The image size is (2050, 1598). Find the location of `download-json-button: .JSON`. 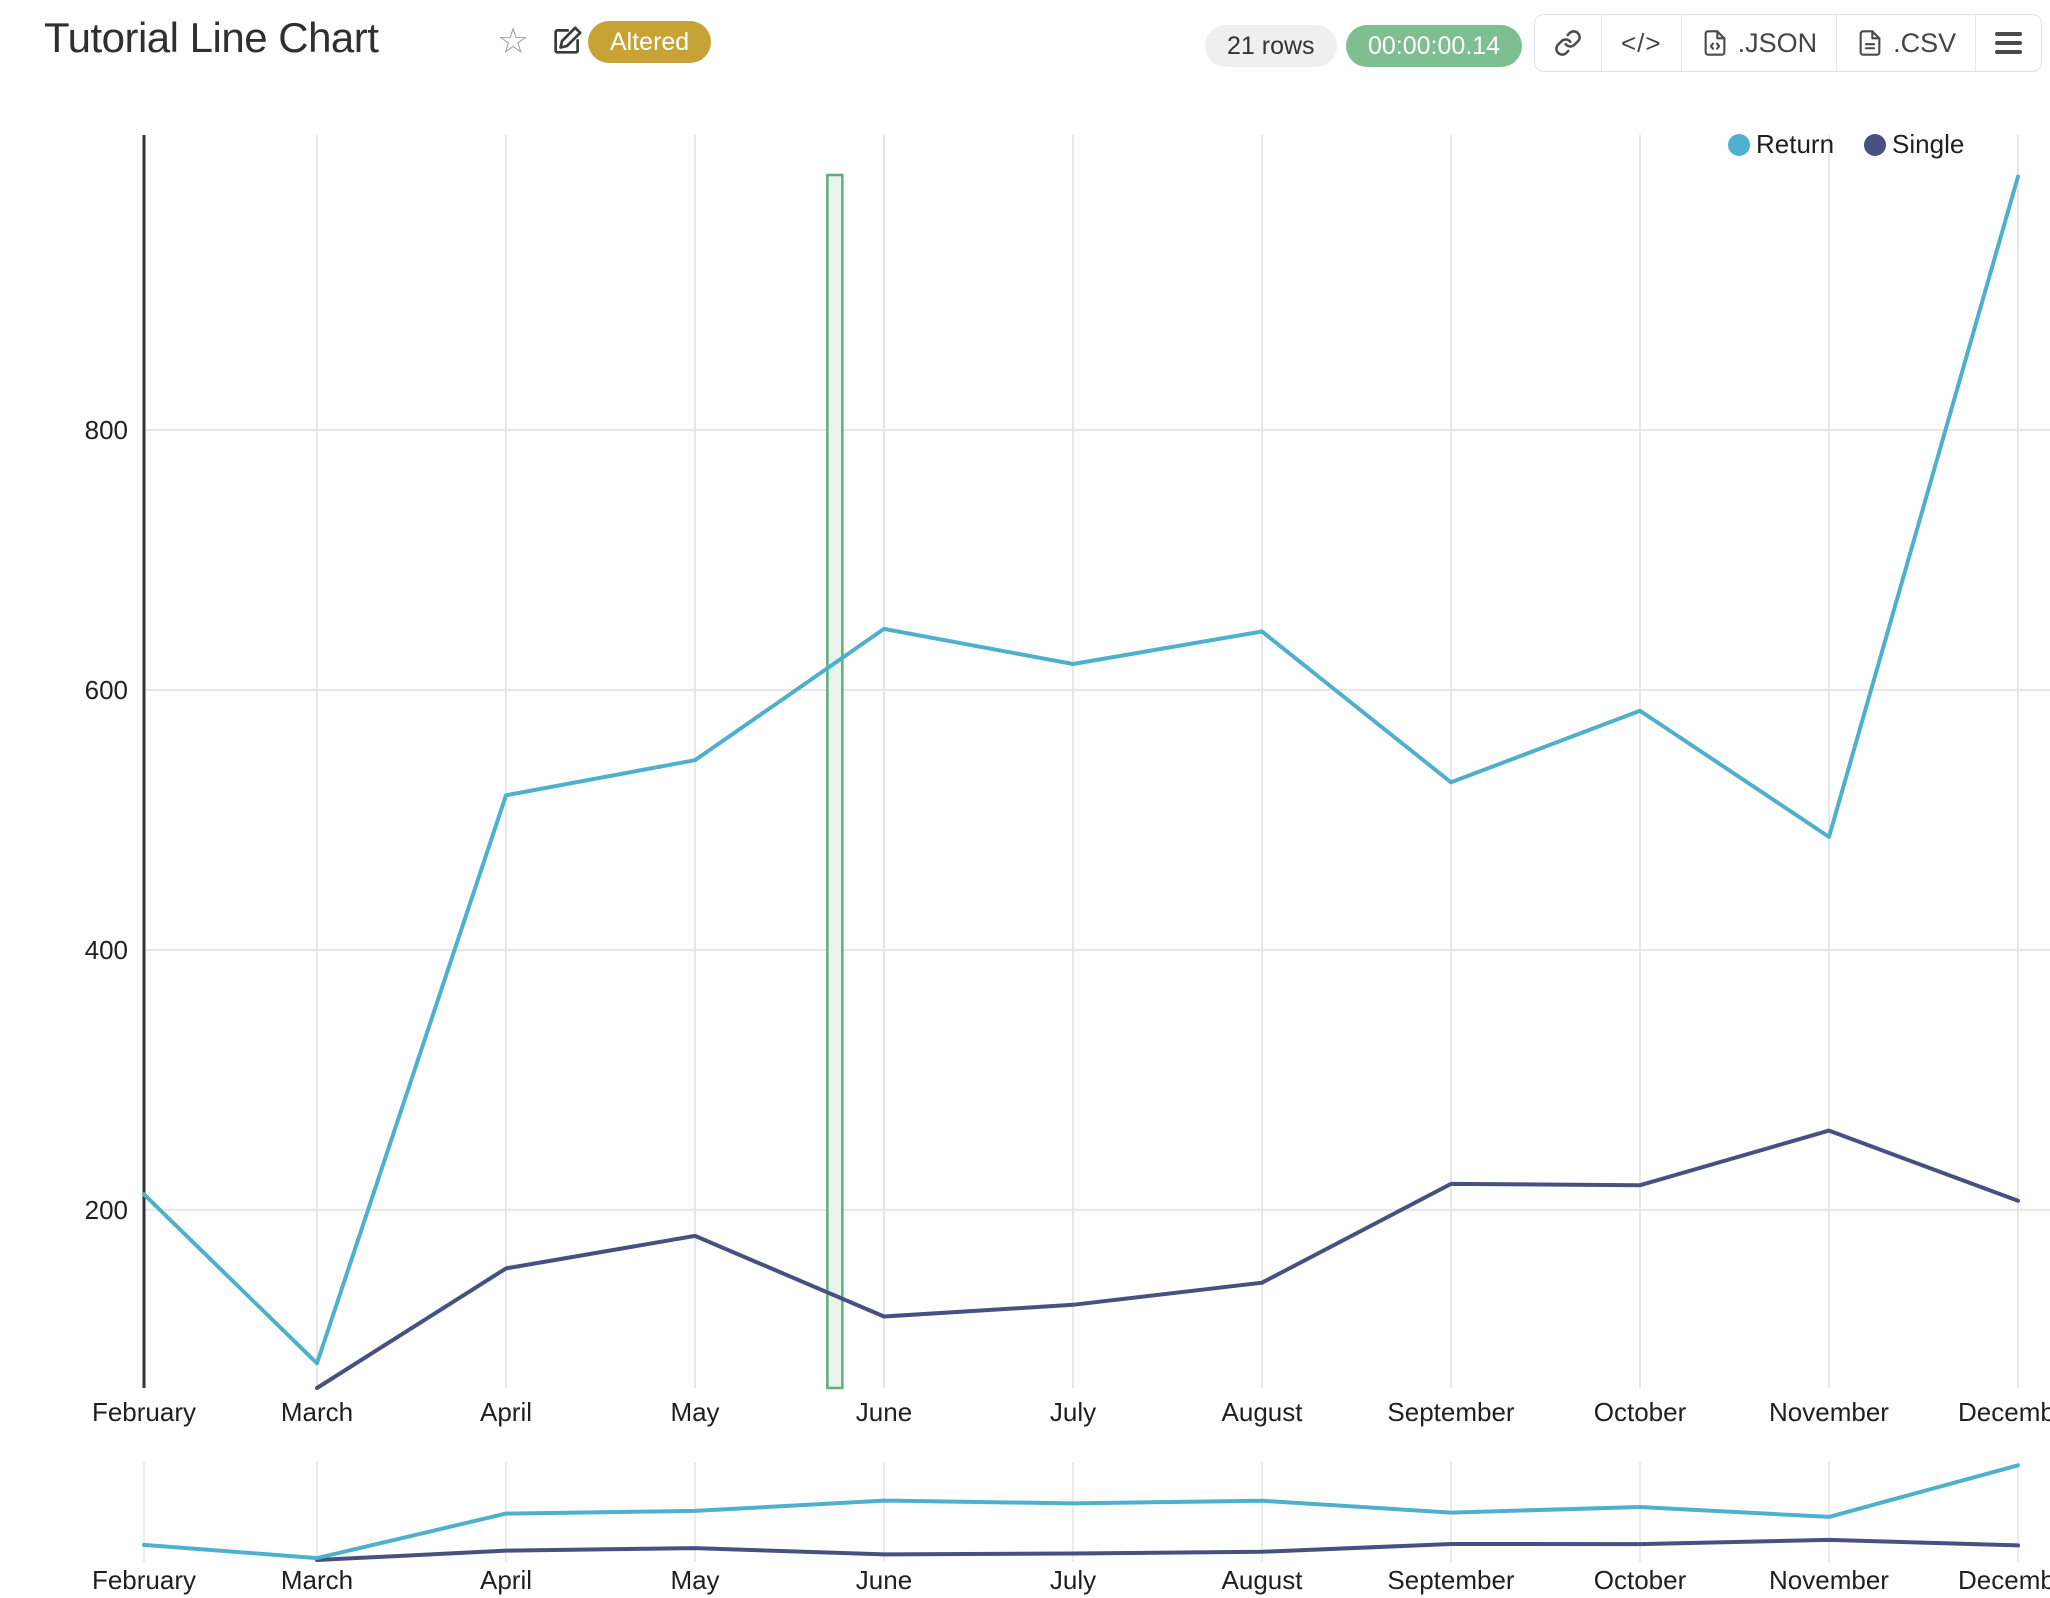

download-json-button: .JSON is located at coordinates (1758, 43).